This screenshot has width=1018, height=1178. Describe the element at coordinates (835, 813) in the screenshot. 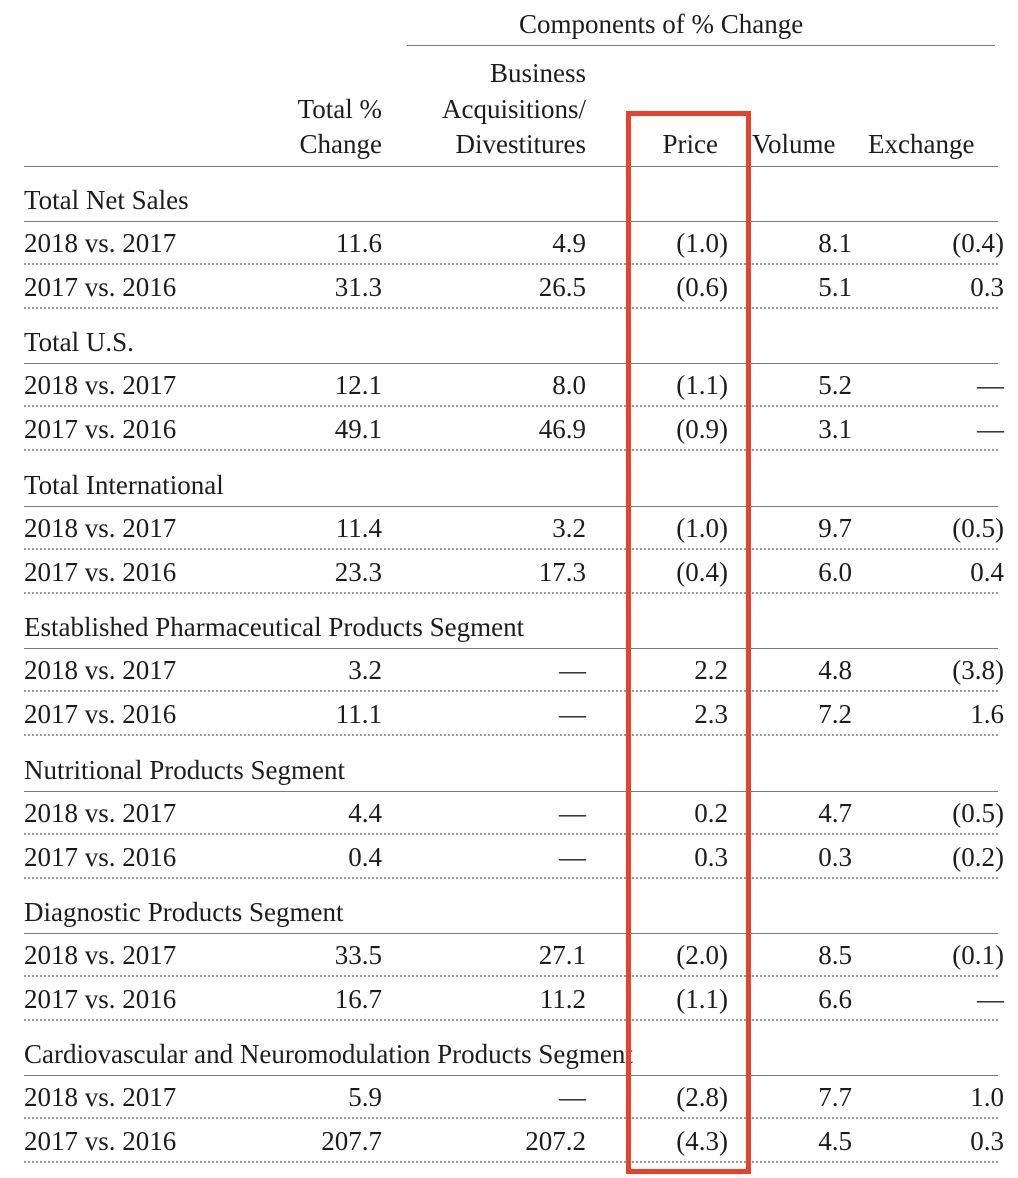

I see `cell-volume: 4.7` at that location.